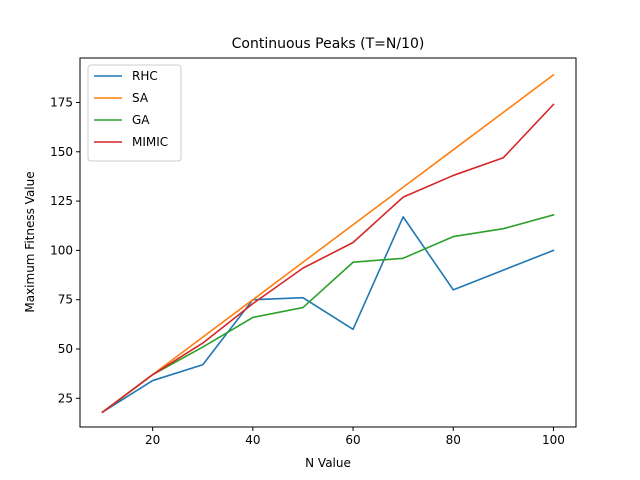 Image resolution: width=640 pixels, height=480 pixels. I want to click on x-tick-label: 40, so click(252, 440).